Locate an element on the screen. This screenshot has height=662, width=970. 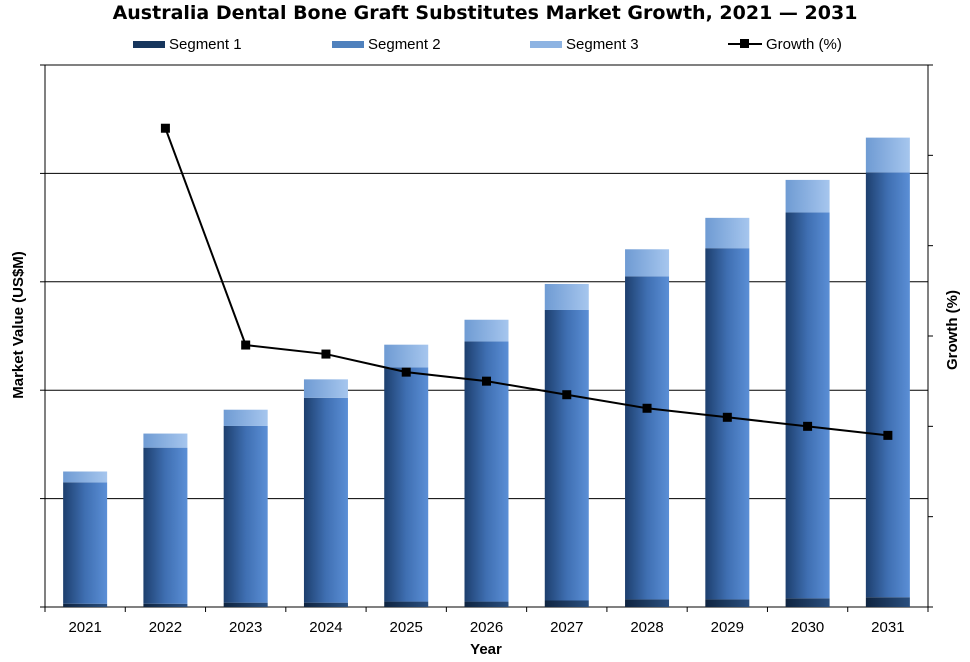
x-tick-label: 2029 is located at coordinates (727, 627).